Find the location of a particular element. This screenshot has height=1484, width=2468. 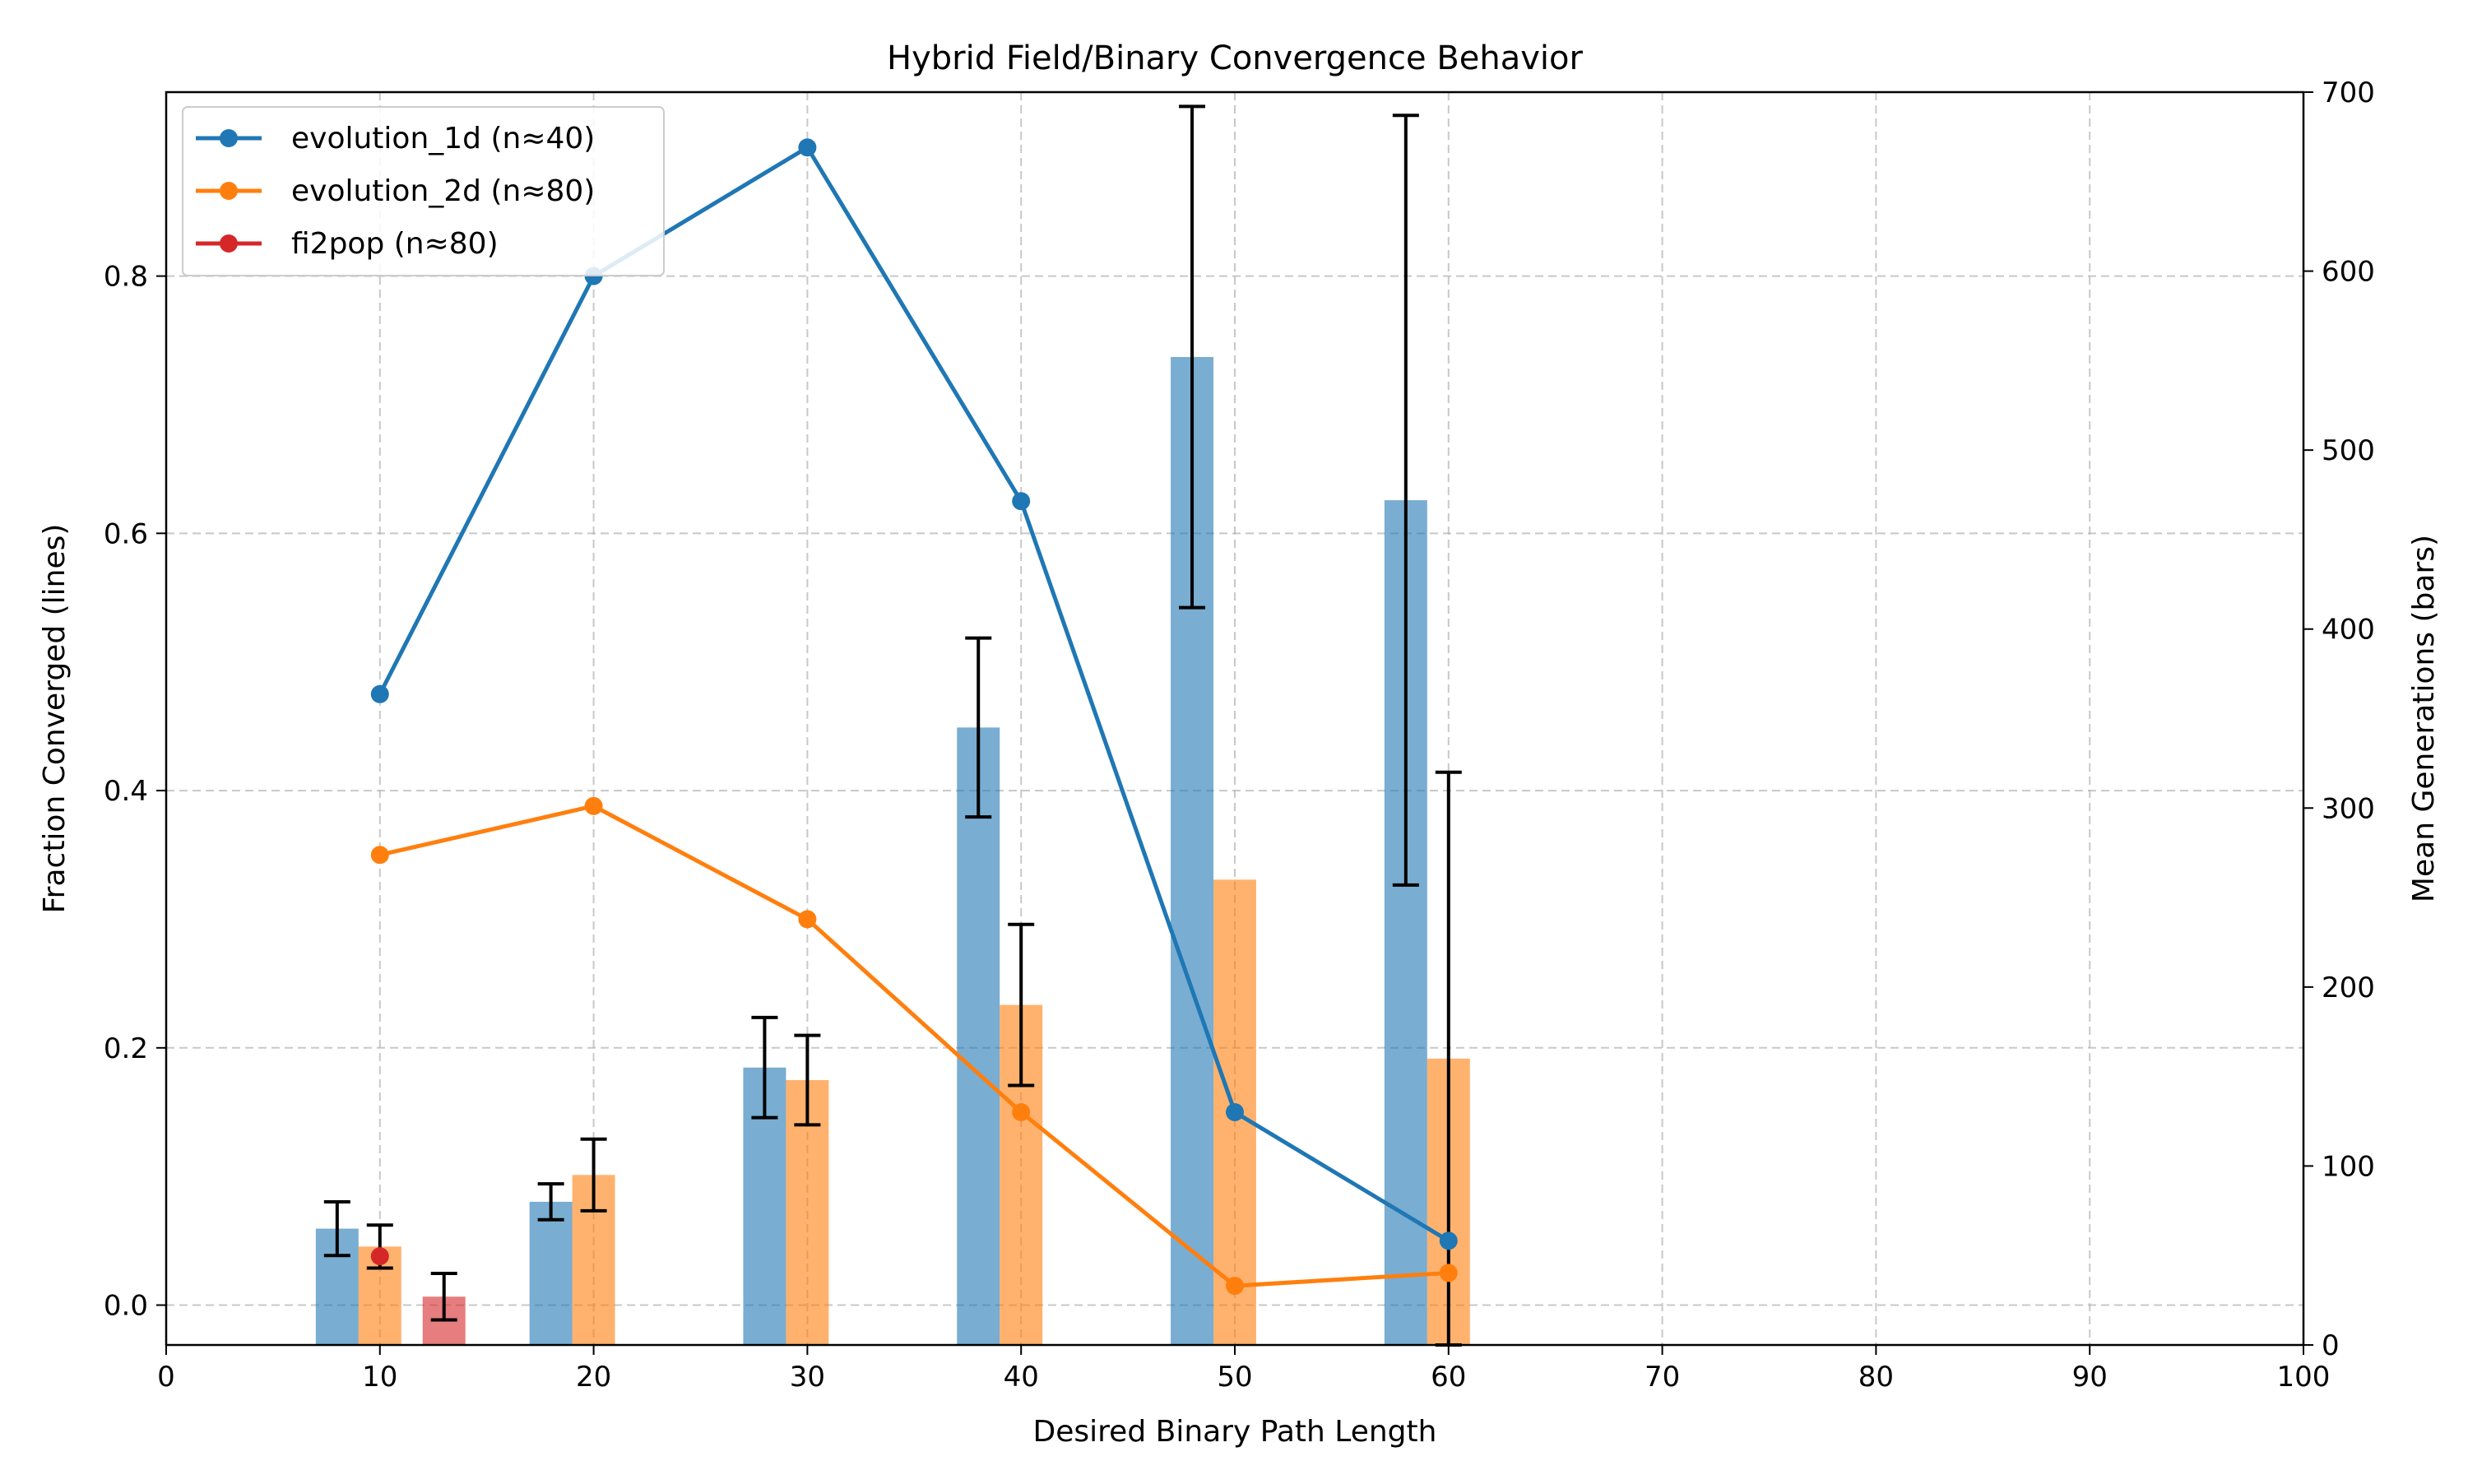

legend-marker-evolution-2d is located at coordinates (229, 191).